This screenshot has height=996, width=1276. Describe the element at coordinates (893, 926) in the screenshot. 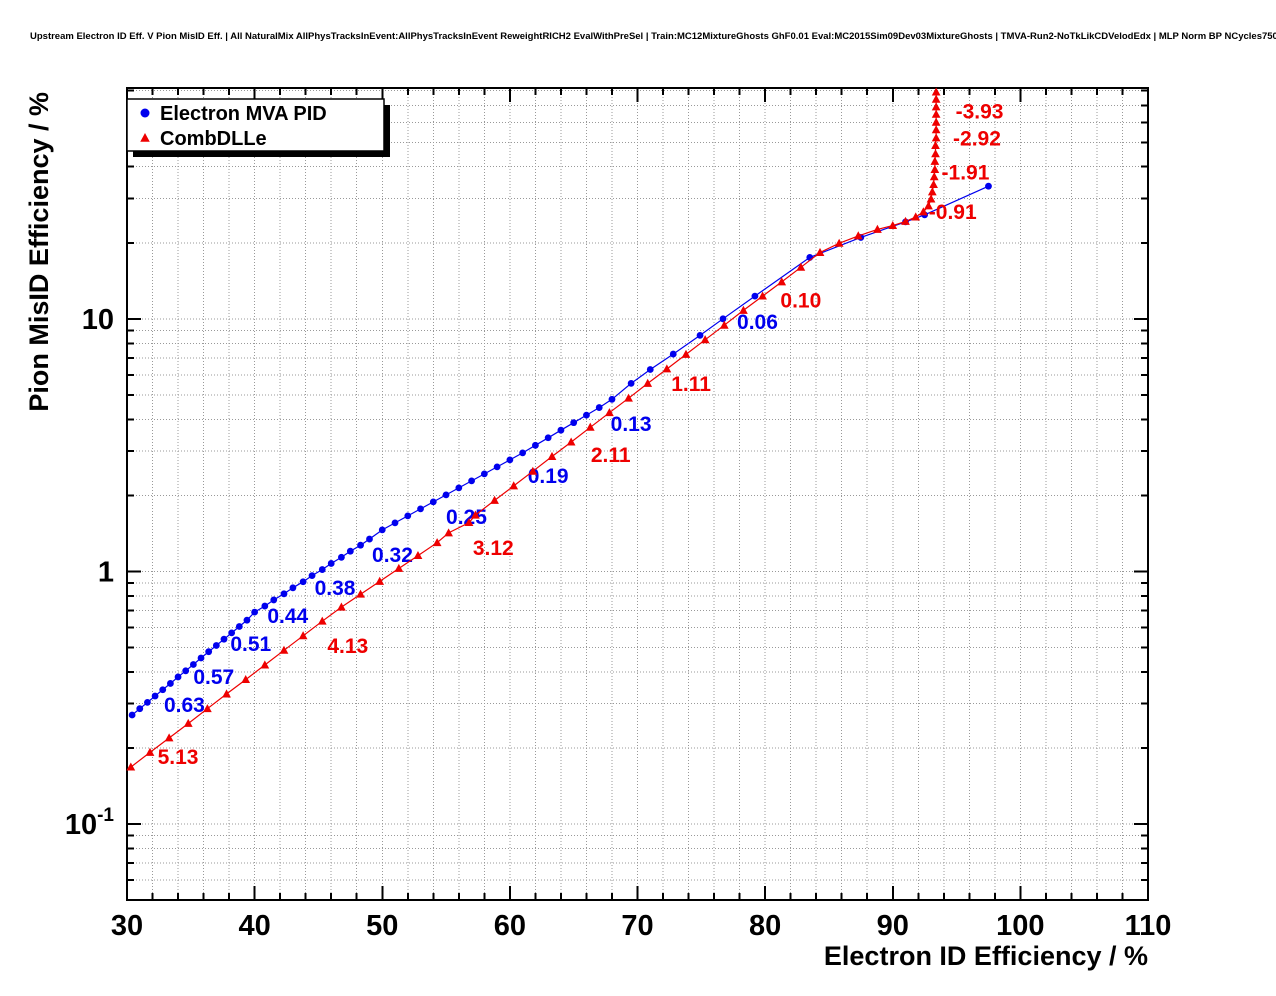

I see `x-tick-label: 90` at that location.